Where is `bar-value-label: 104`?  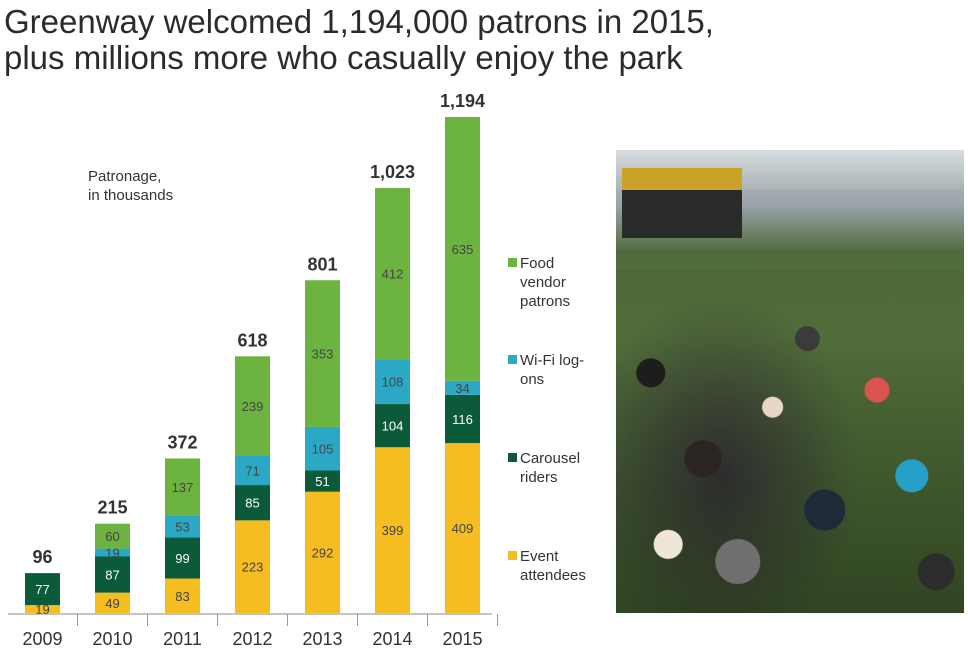
bar-value-label: 104 is located at coordinates (393, 426).